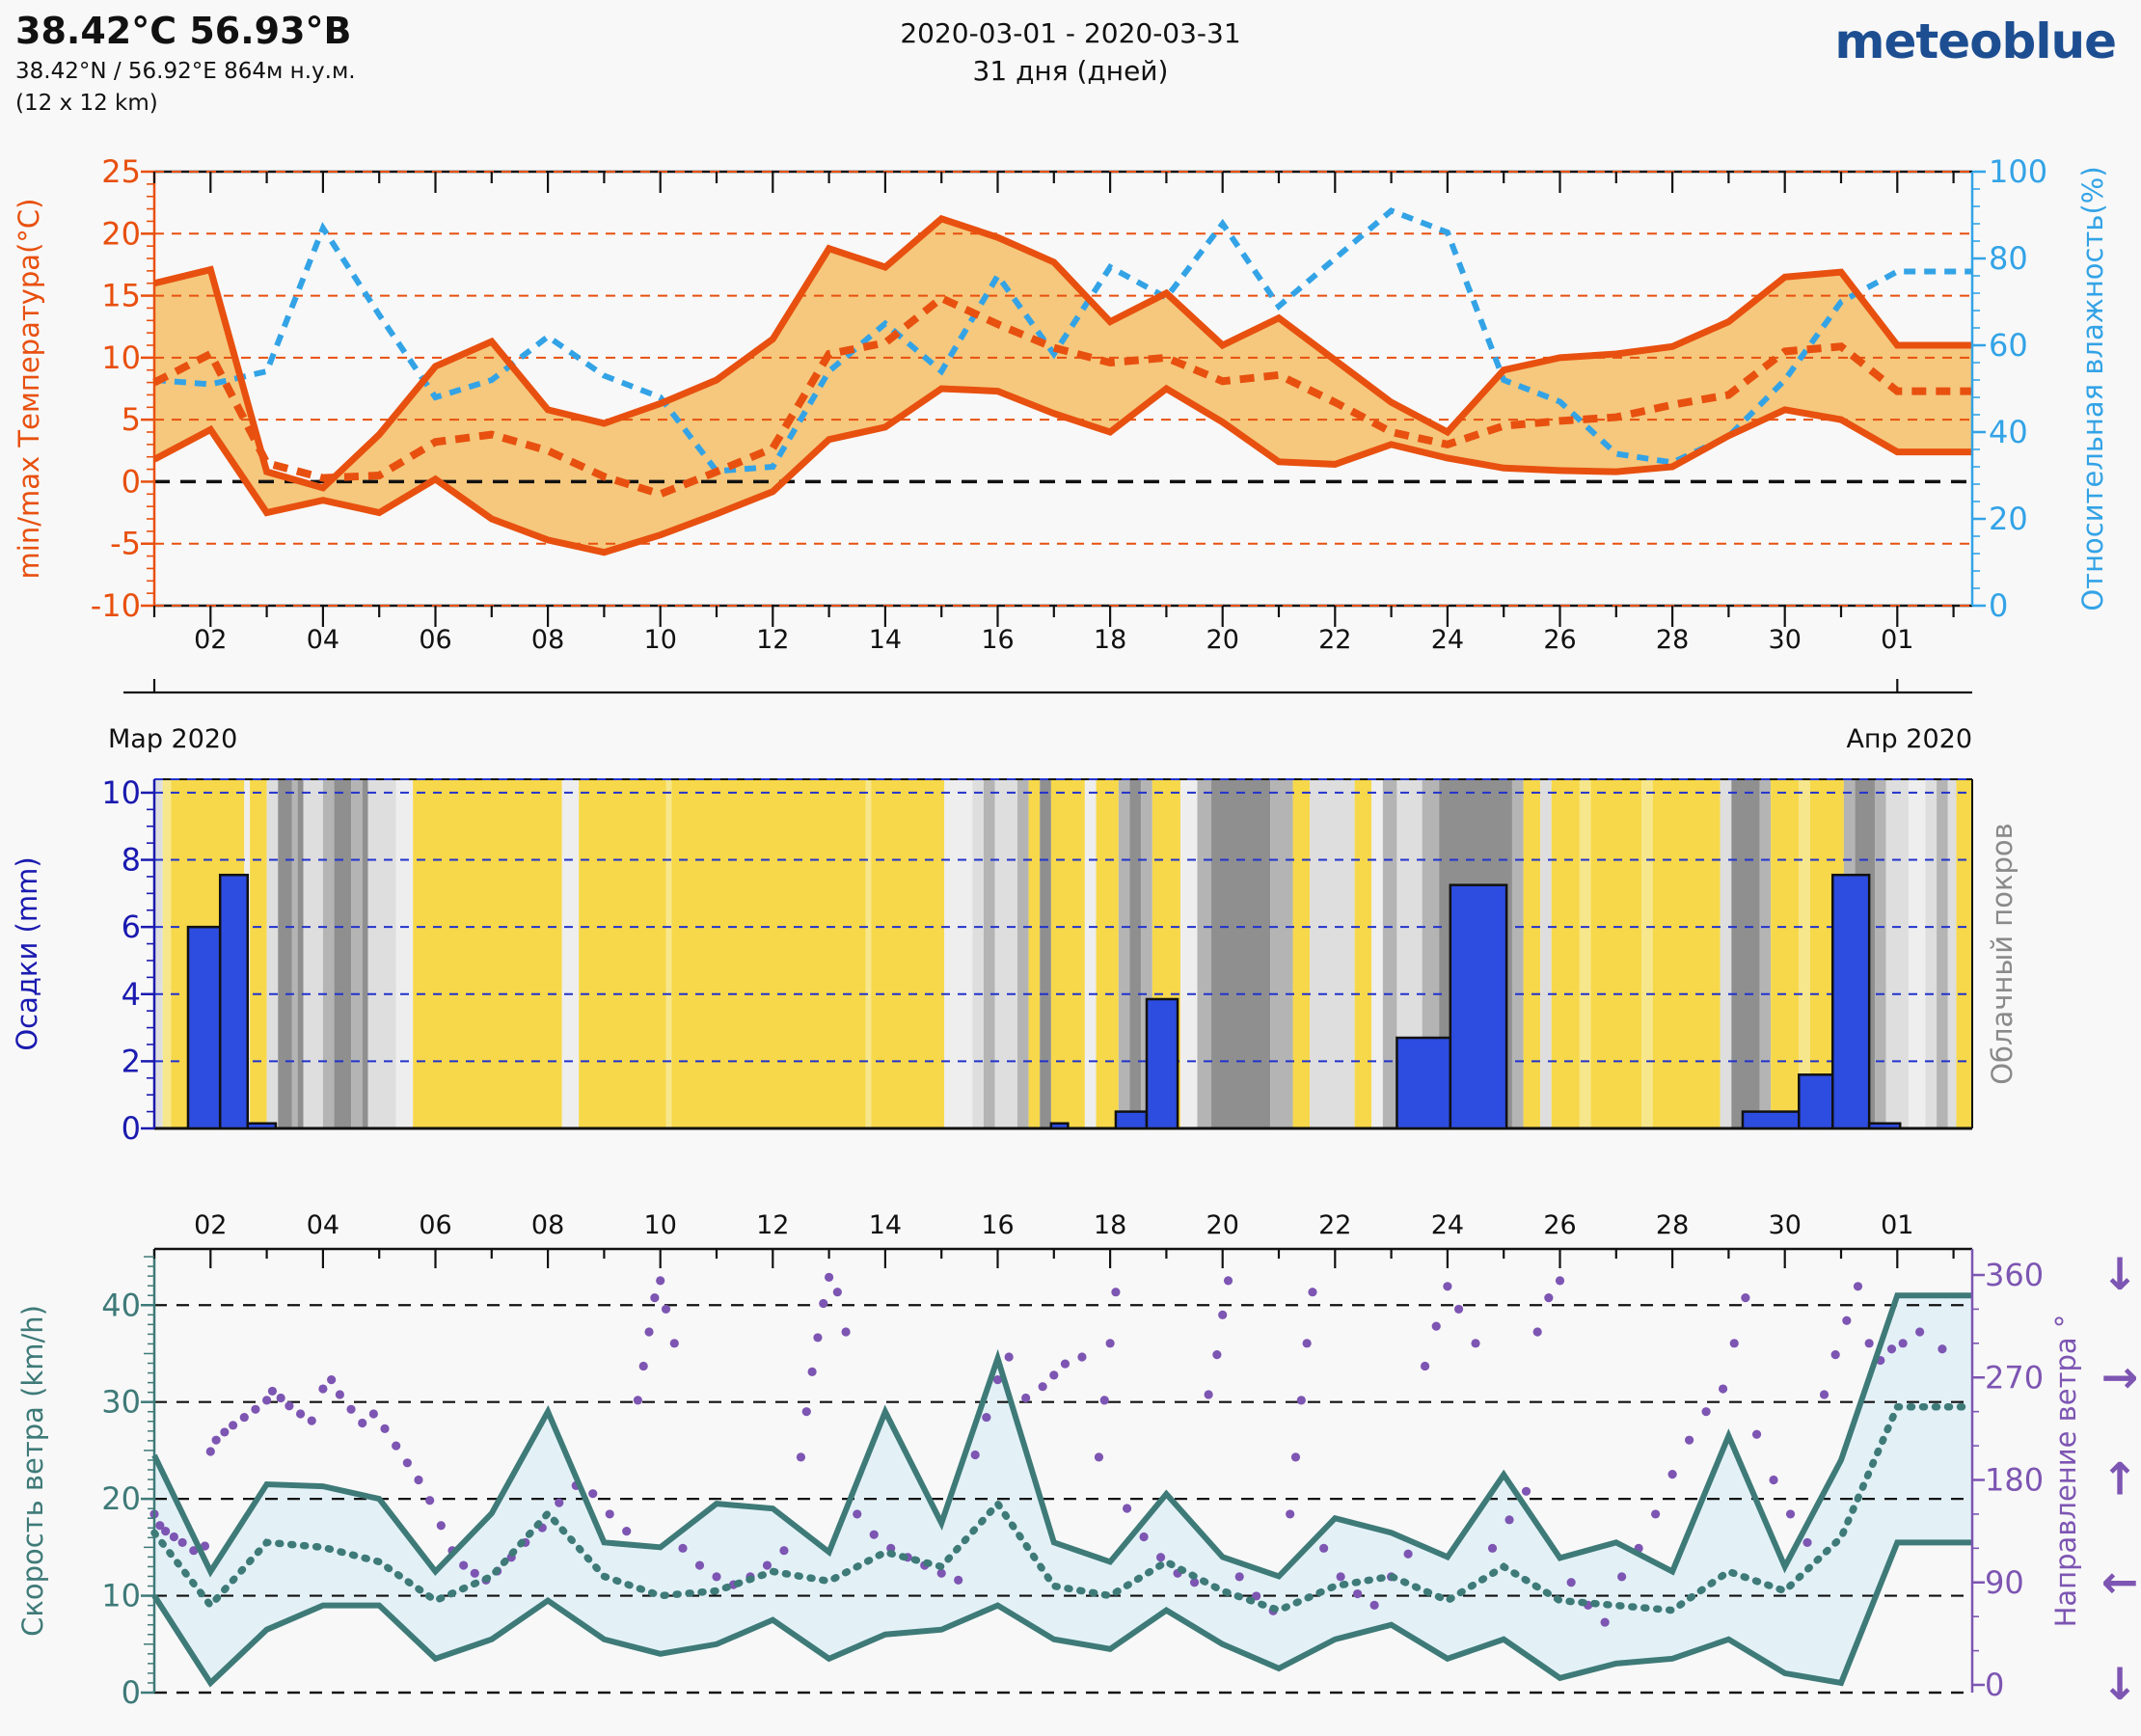  What do you see at coordinates (1673, 1225) in the screenshot?
I see `date-tick-label: 28` at bounding box center [1673, 1225].